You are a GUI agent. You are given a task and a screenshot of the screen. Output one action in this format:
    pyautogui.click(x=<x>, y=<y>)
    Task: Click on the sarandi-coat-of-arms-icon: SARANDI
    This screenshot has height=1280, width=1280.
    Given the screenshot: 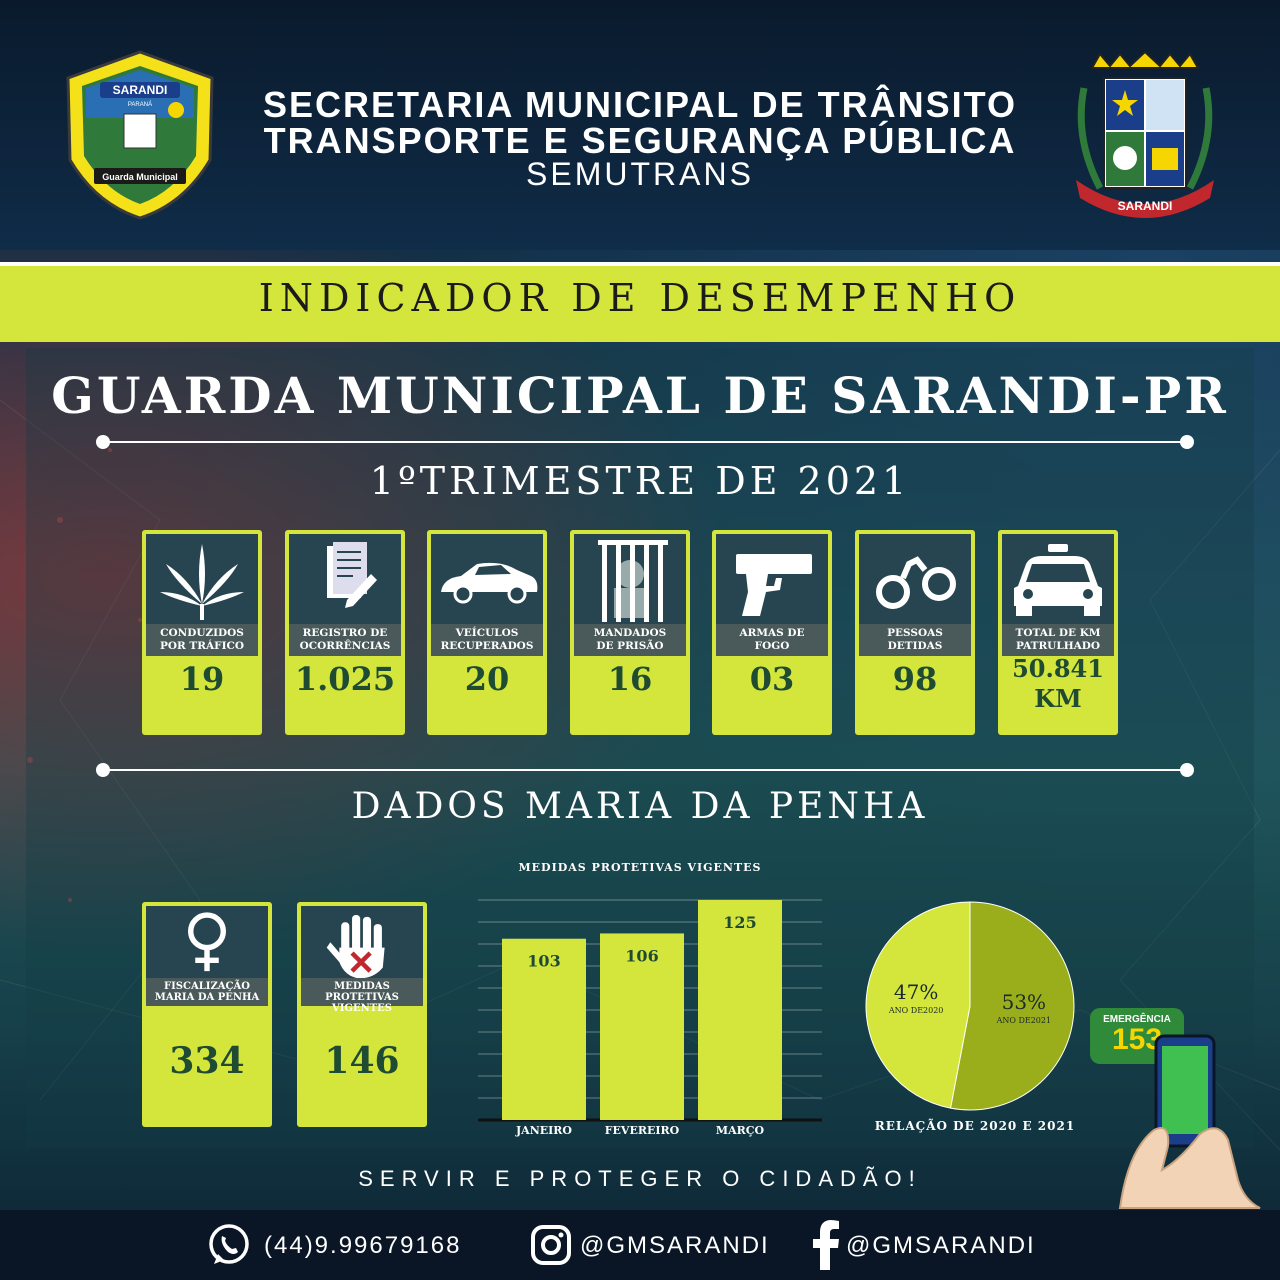 What is the action you would take?
    pyautogui.click(x=1145, y=134)
    